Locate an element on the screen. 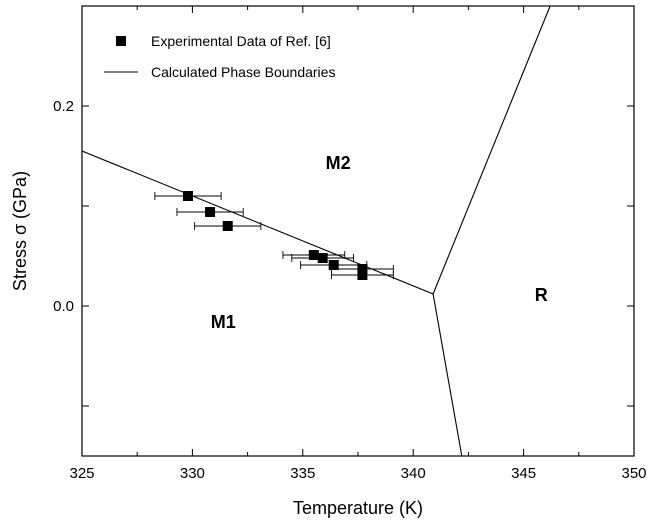 The height and width of the screenshot is (529, 649). y-axis-label: Stress σ (GPa) is located at coordinates (20, 231).